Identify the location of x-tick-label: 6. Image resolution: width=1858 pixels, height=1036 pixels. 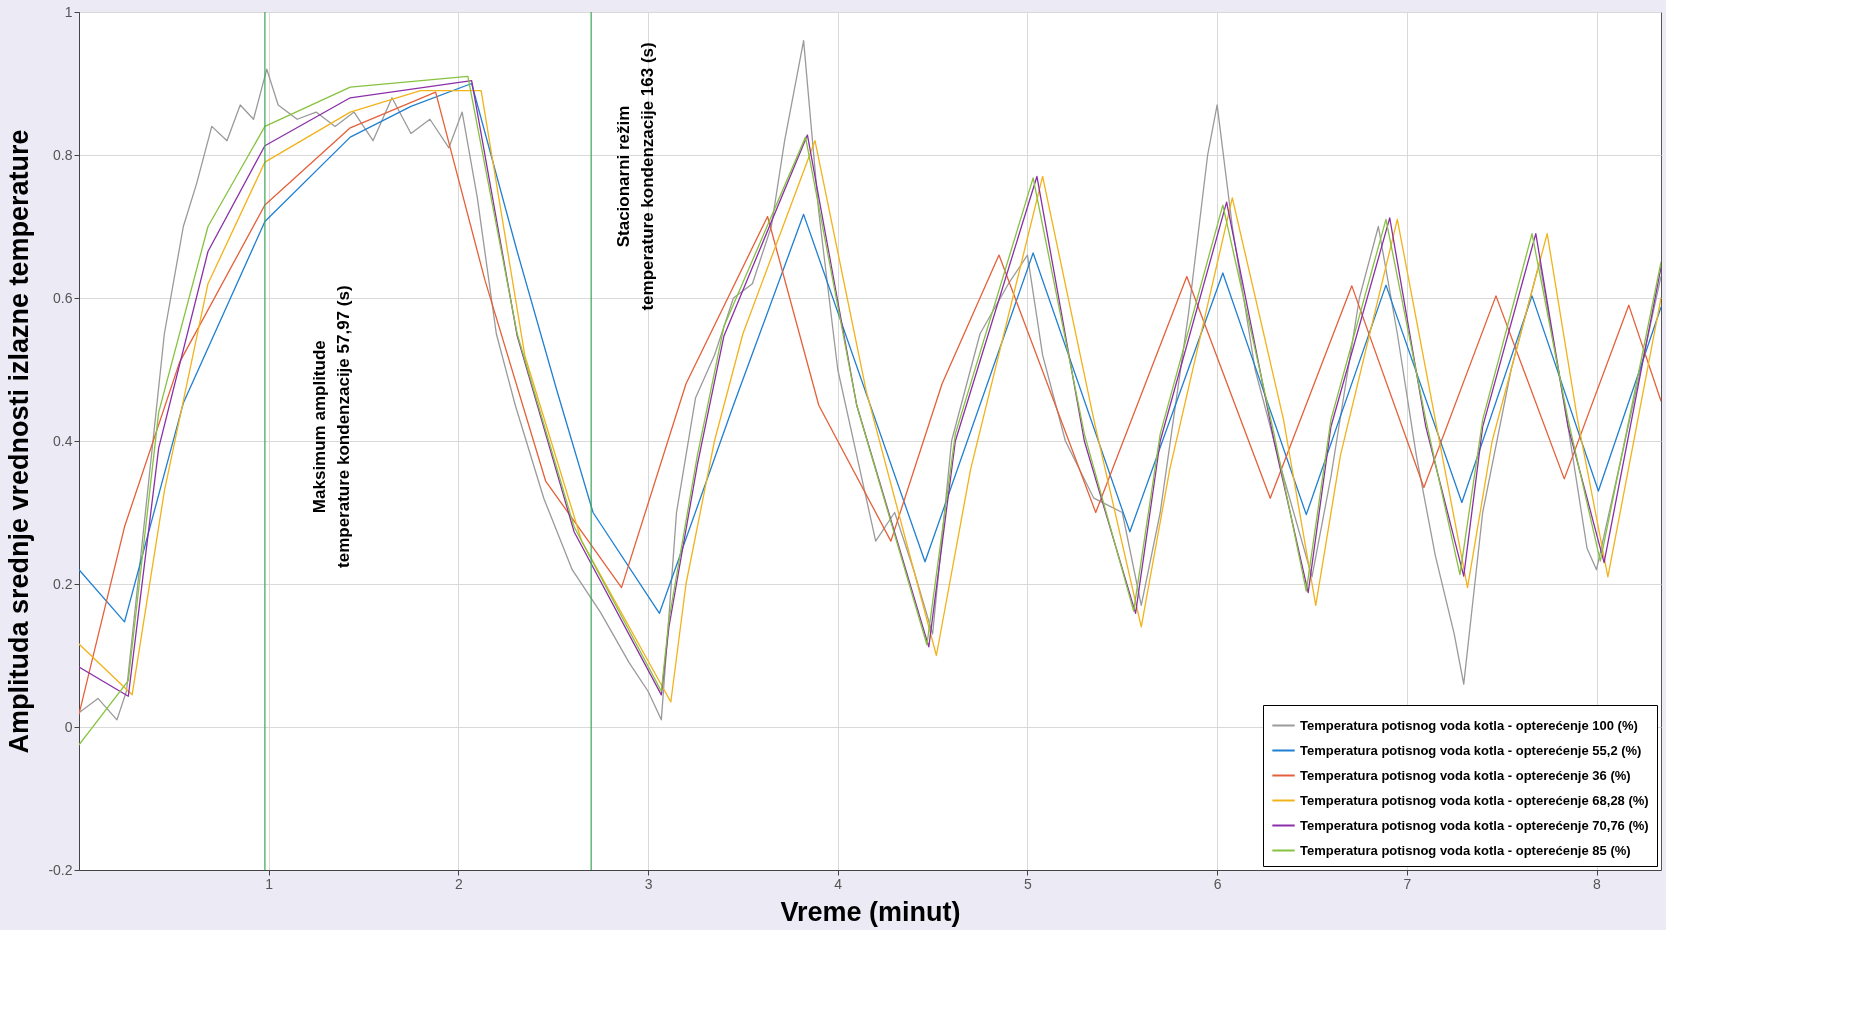
(1217, 883).